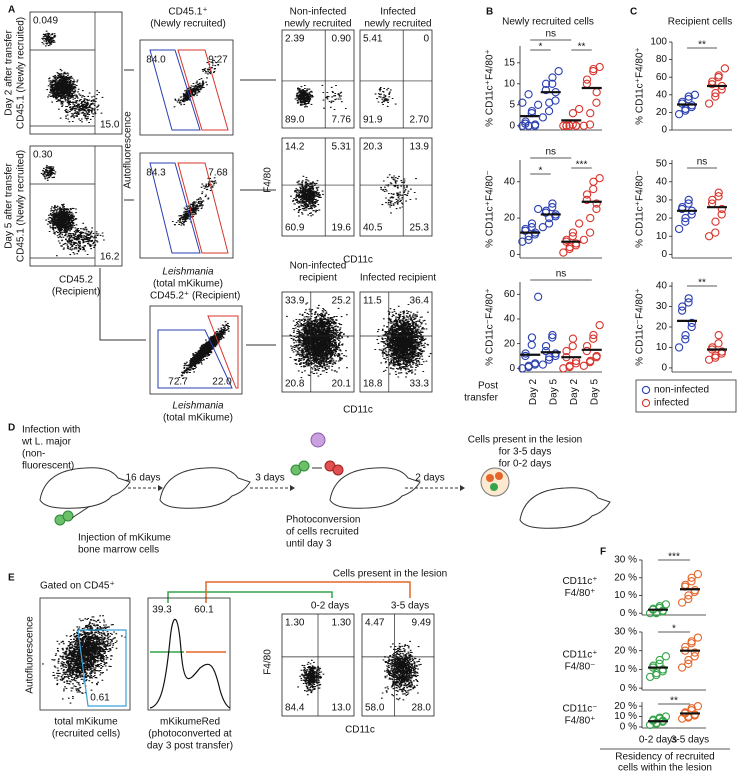 The height and width of the screenshot is (774, 740). Describe the element at coordinates (579, 581) in the screenshot. I see `row-label: CD11c⁺` at that location.